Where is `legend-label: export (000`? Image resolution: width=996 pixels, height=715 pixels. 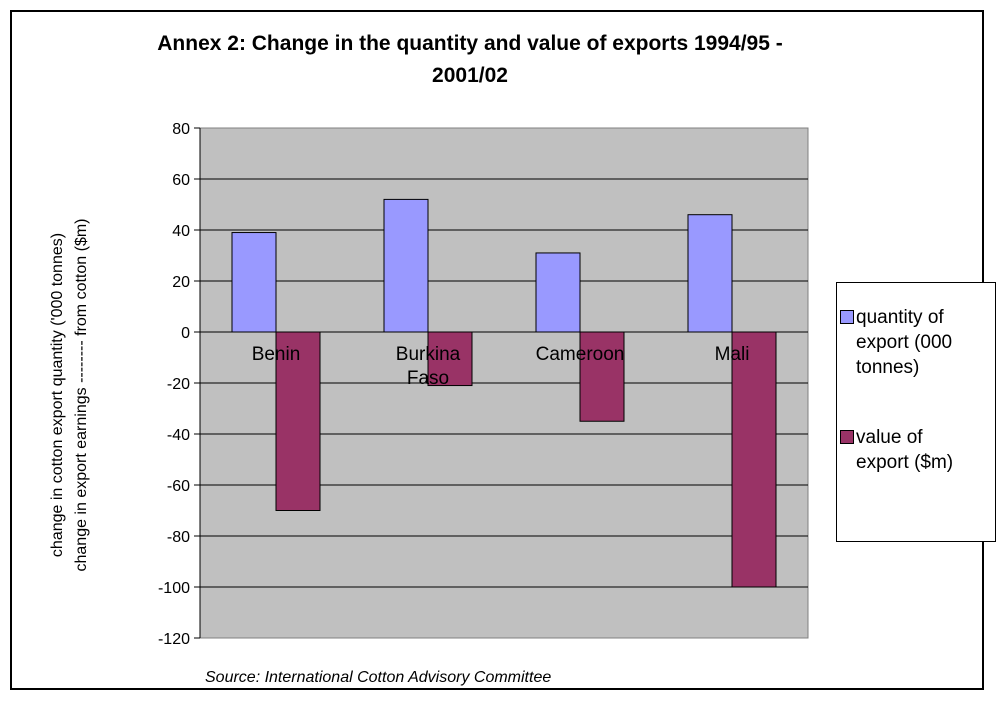
legend-label: export (000 is located at coordinates (904, 342).